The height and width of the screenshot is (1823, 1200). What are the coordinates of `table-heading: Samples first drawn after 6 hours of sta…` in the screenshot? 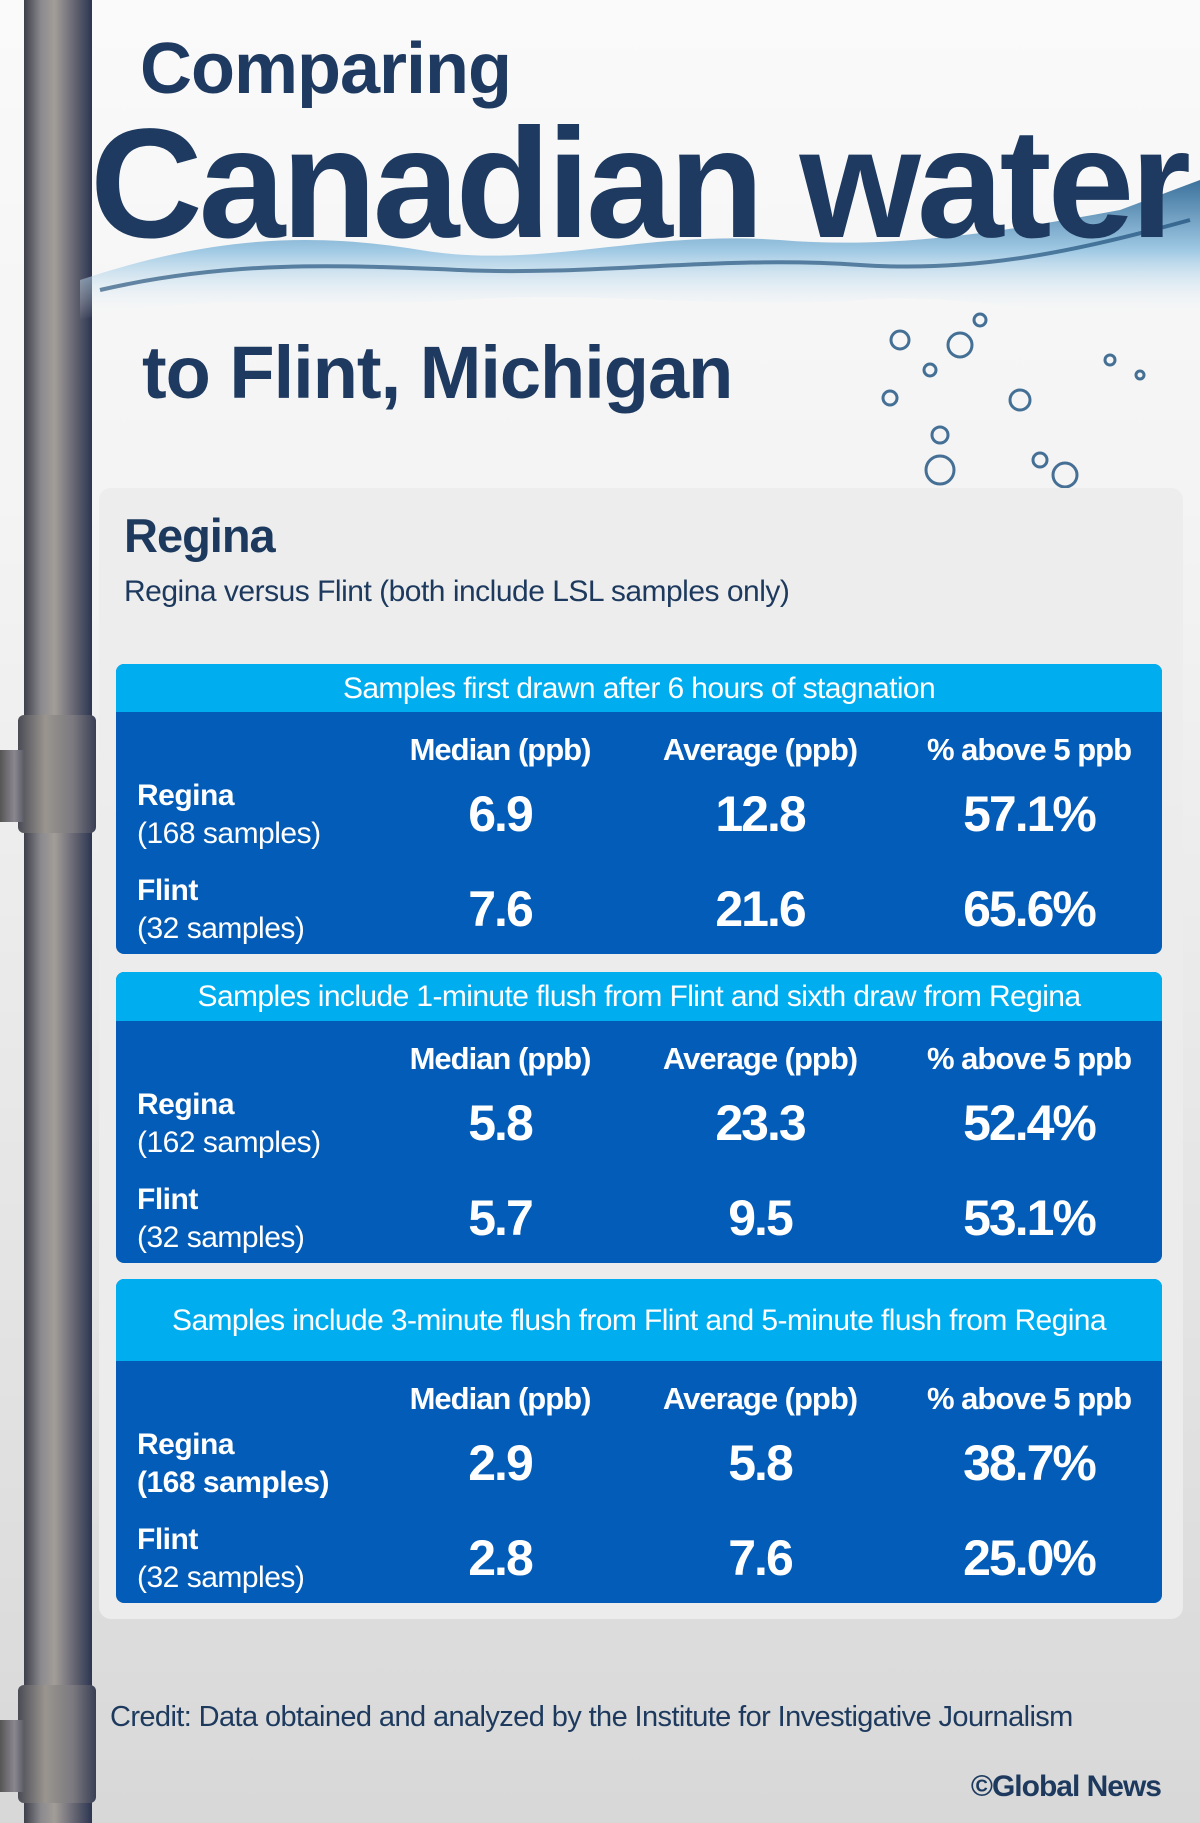 It's located at (639, 688).